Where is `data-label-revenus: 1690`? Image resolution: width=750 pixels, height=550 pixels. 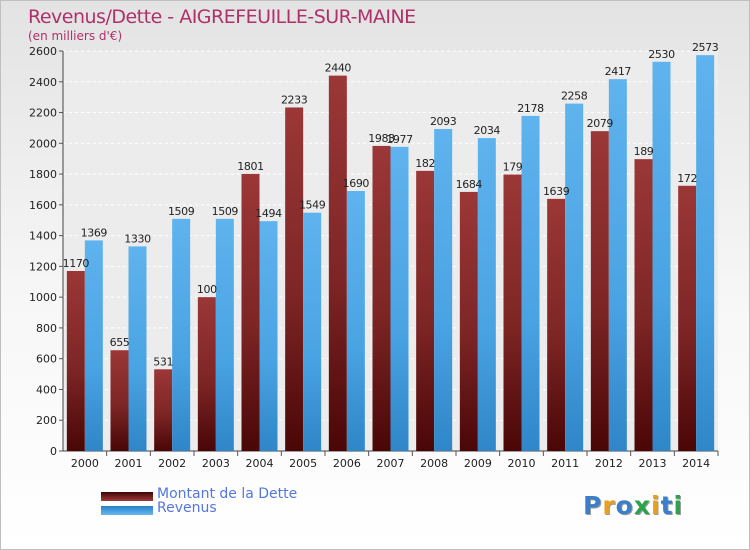
data-label-revenus: 1690 is located at coordinates (356, 183).